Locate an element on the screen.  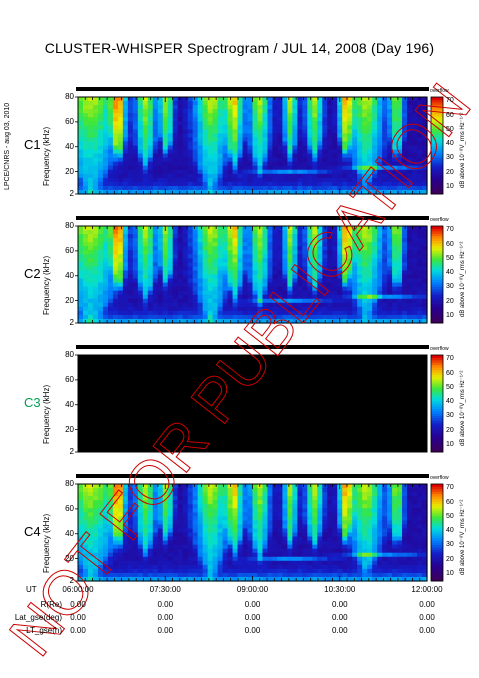
colorbar-frame is located at coordinates (437, 274).